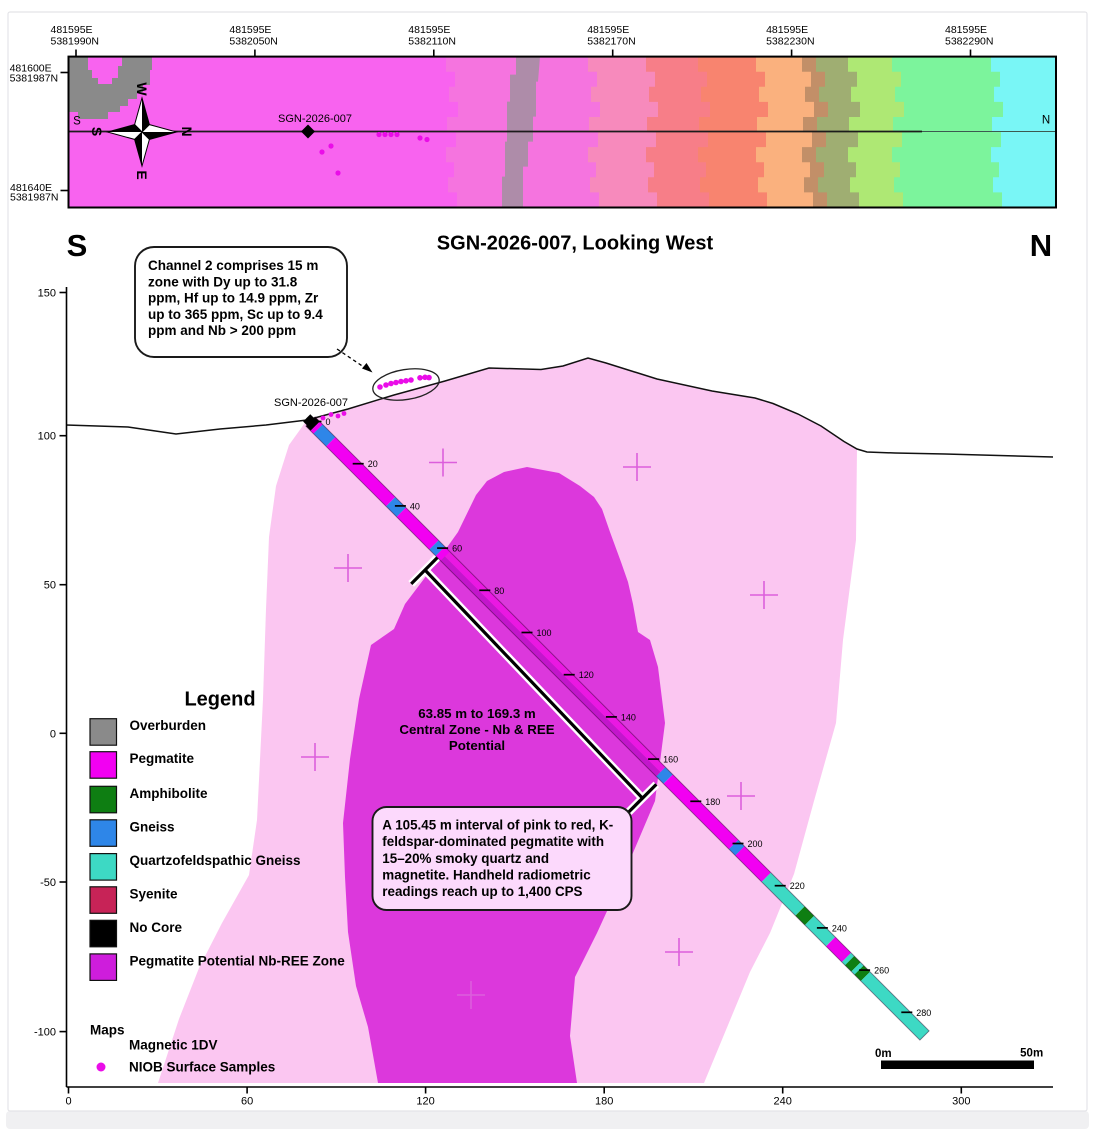 This screenshot has width=1095, height=1129. I want to click on svg-text: Legend, so click(219, 700).